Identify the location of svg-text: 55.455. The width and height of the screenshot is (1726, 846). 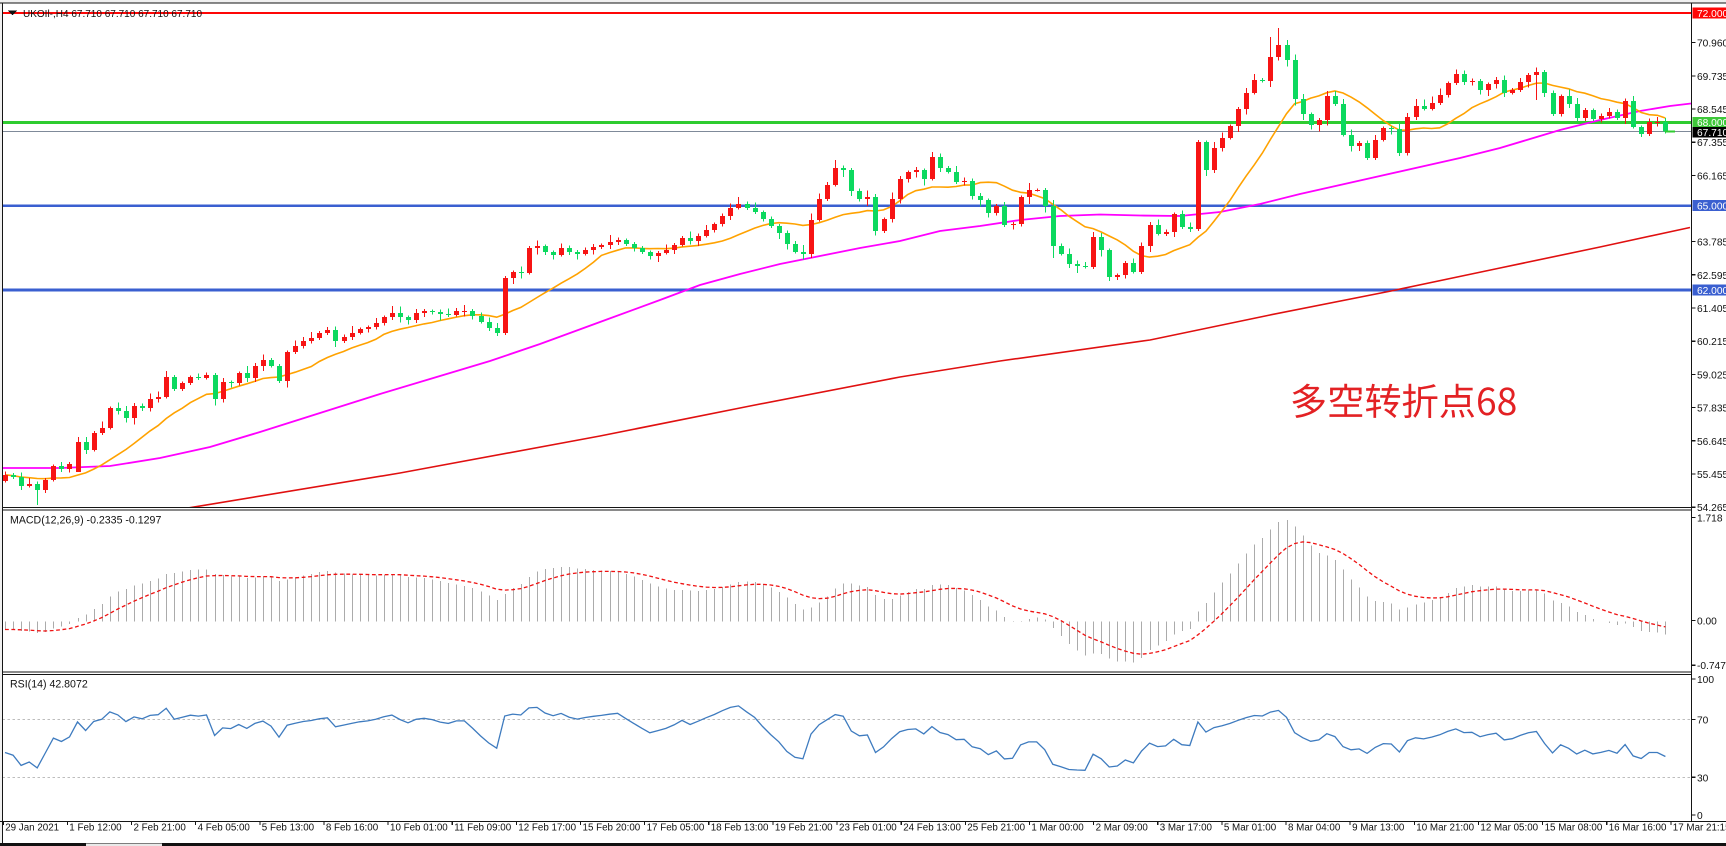
(1711, 475).